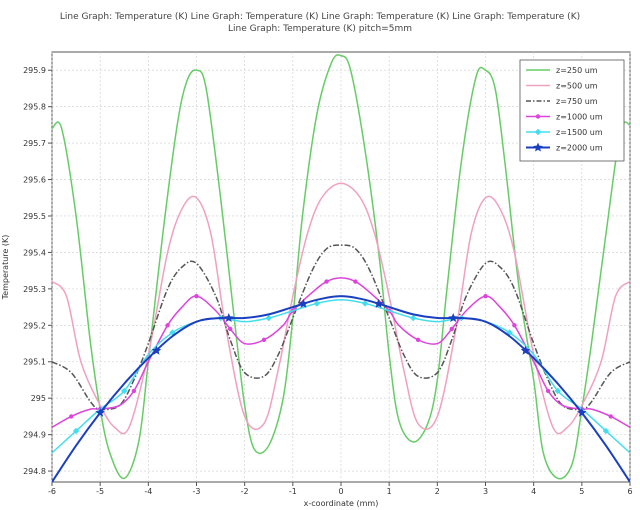 Image resolution: width=640 pixels, height=510 pixels. I want to click on x-axis-label: x-coordinate (mm), so click(341, 503).